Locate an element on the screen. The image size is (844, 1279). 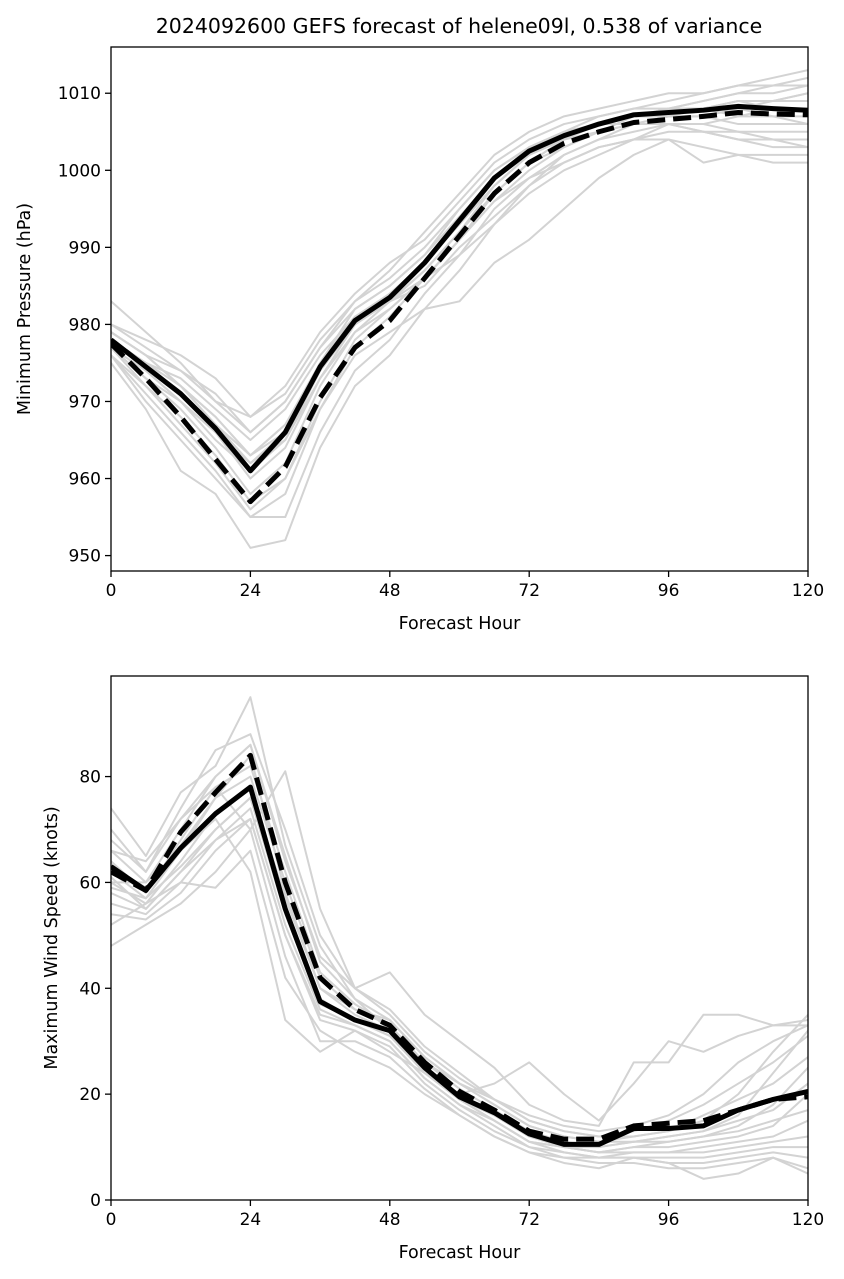
pressure-x-axis-label: Forecast Hour is located at coordinates (460, 624).